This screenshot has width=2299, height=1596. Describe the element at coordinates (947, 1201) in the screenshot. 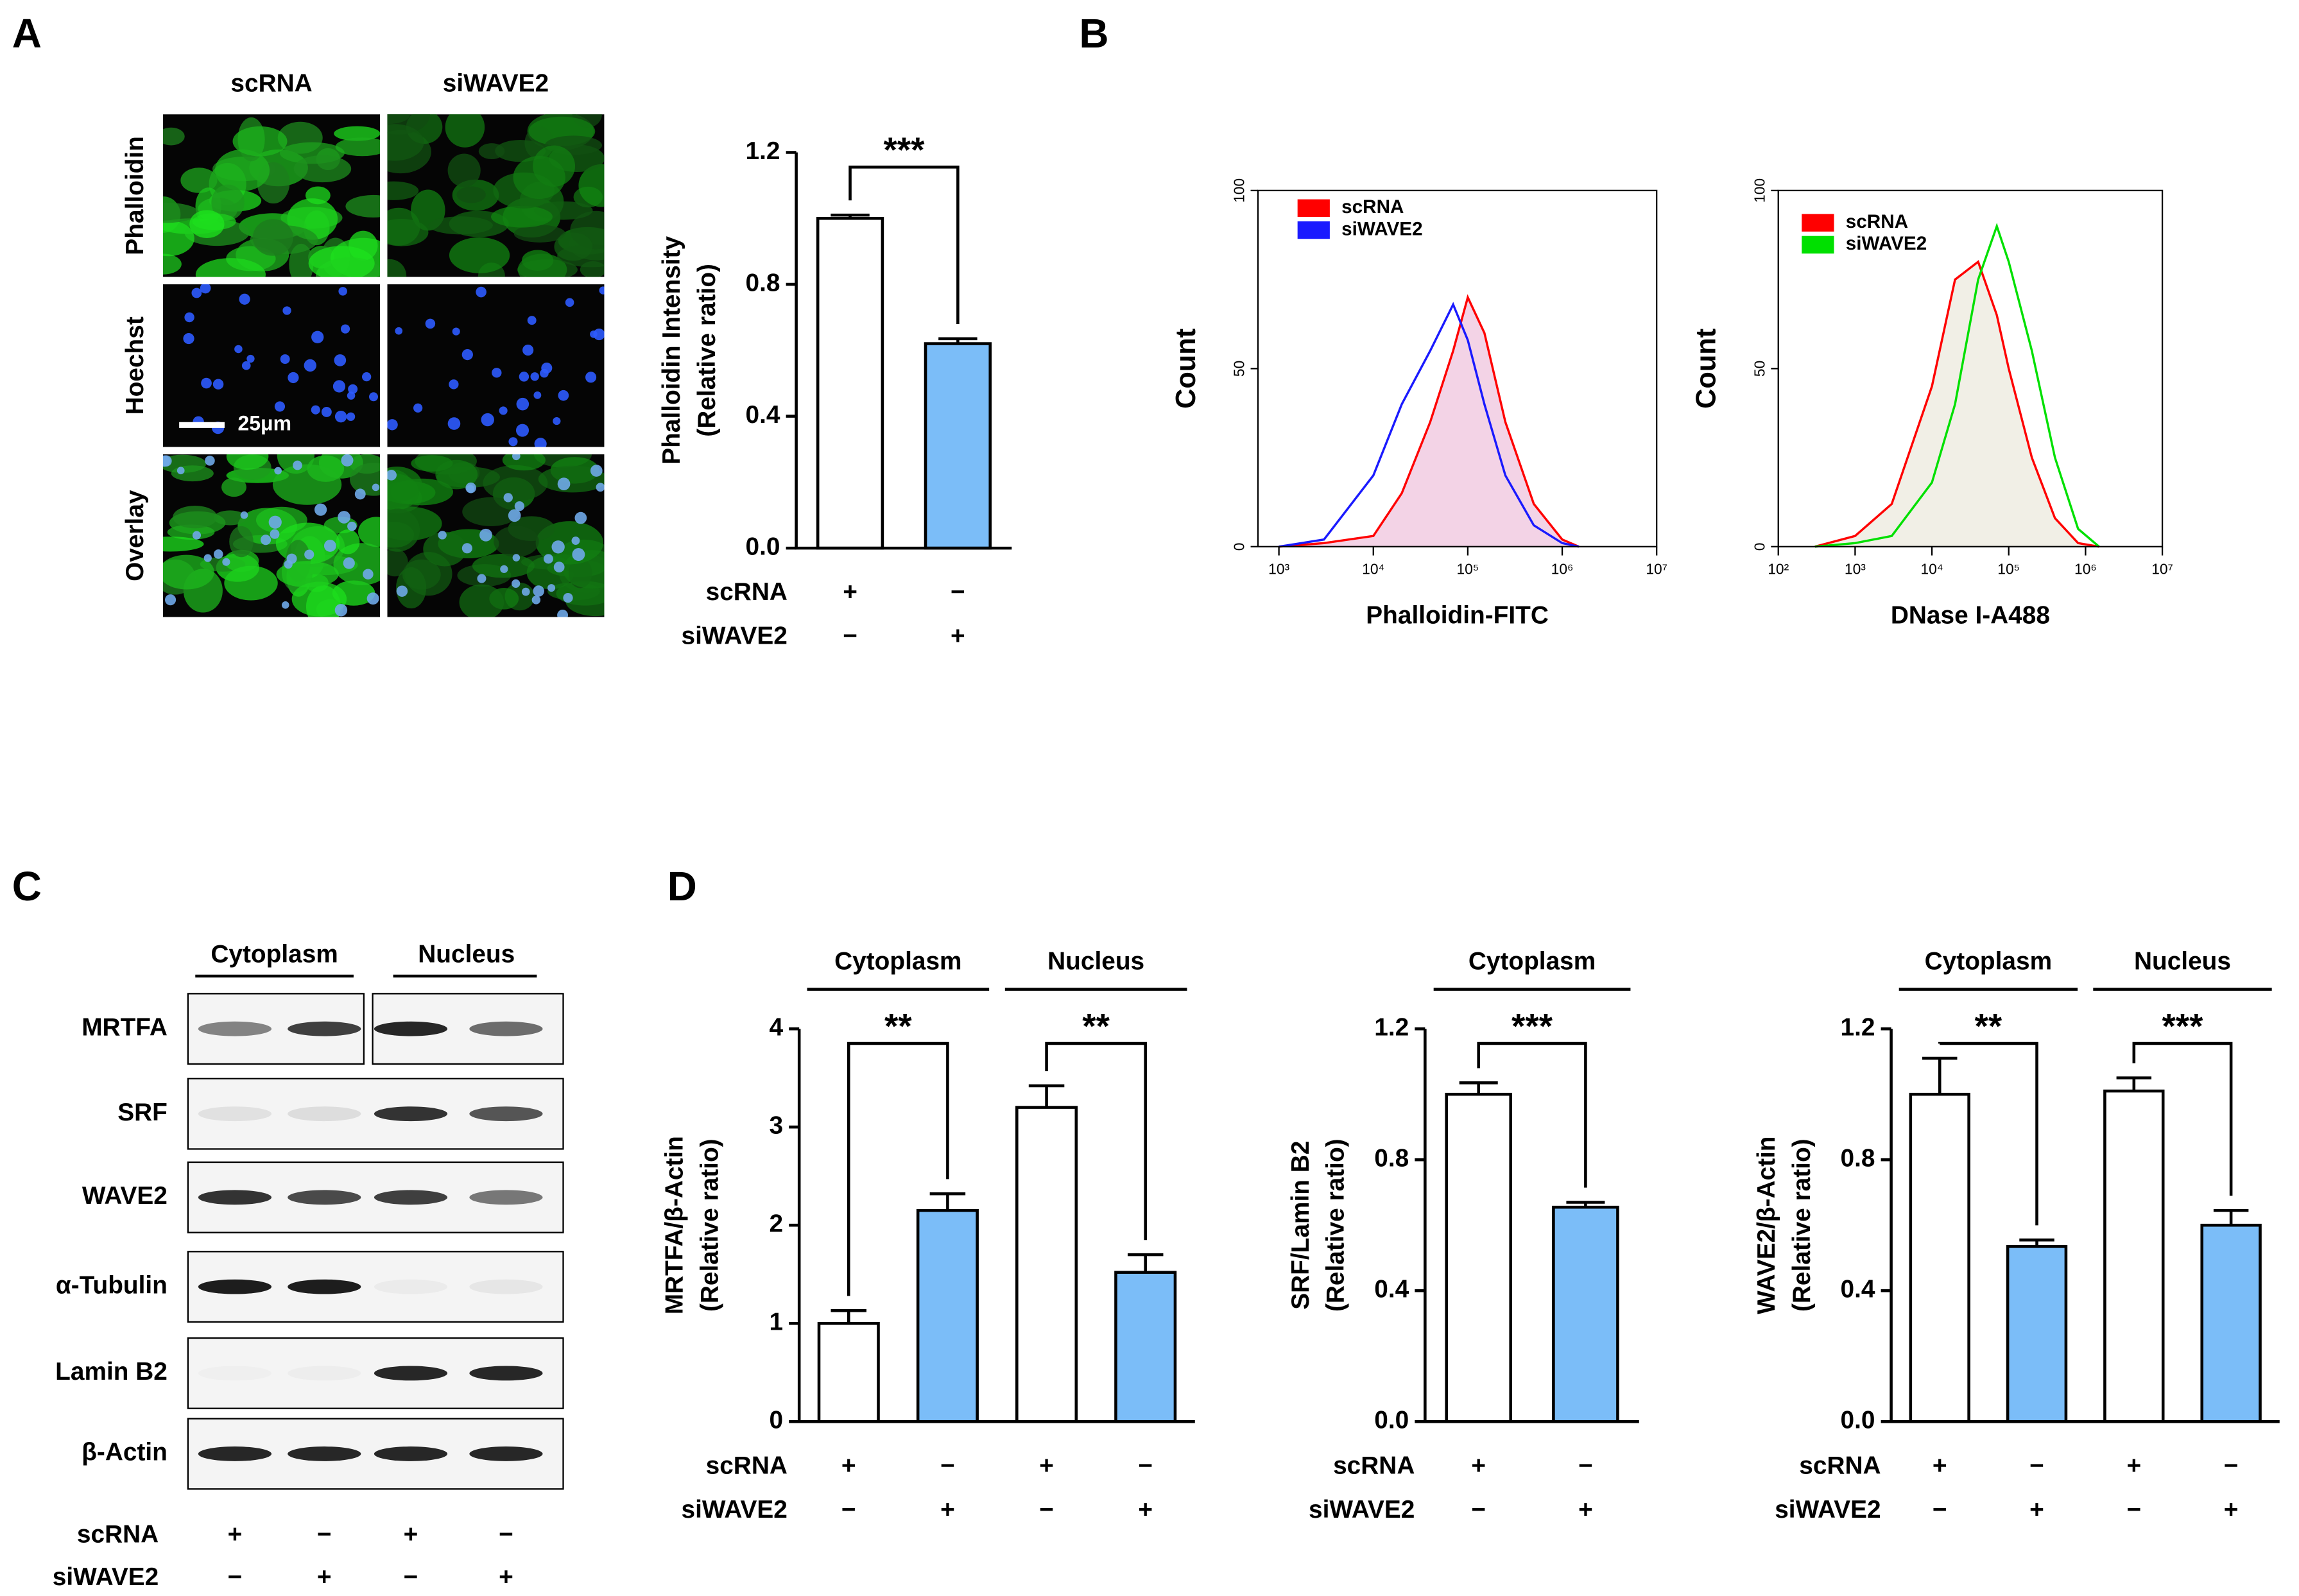

I see `error-bar` at that location.